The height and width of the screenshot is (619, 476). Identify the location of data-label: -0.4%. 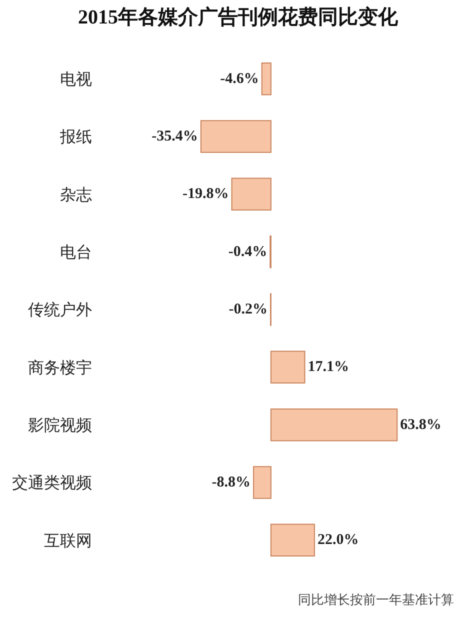
(248, 252).